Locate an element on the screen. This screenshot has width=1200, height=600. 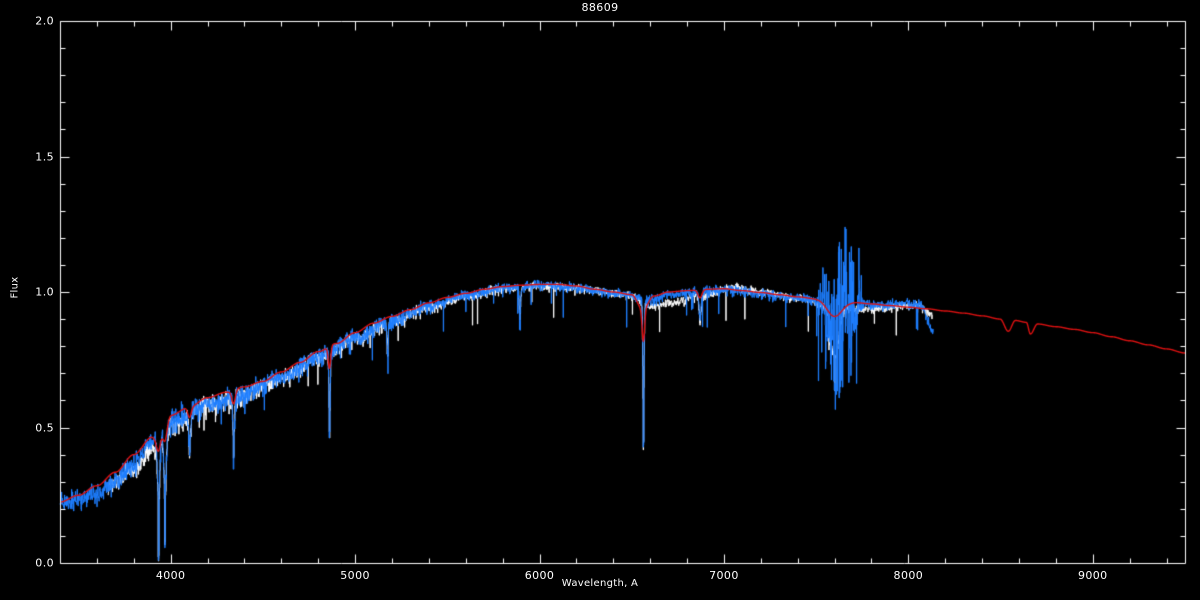
y-tick-label: 0.5 is located at coordinates (44, 427).